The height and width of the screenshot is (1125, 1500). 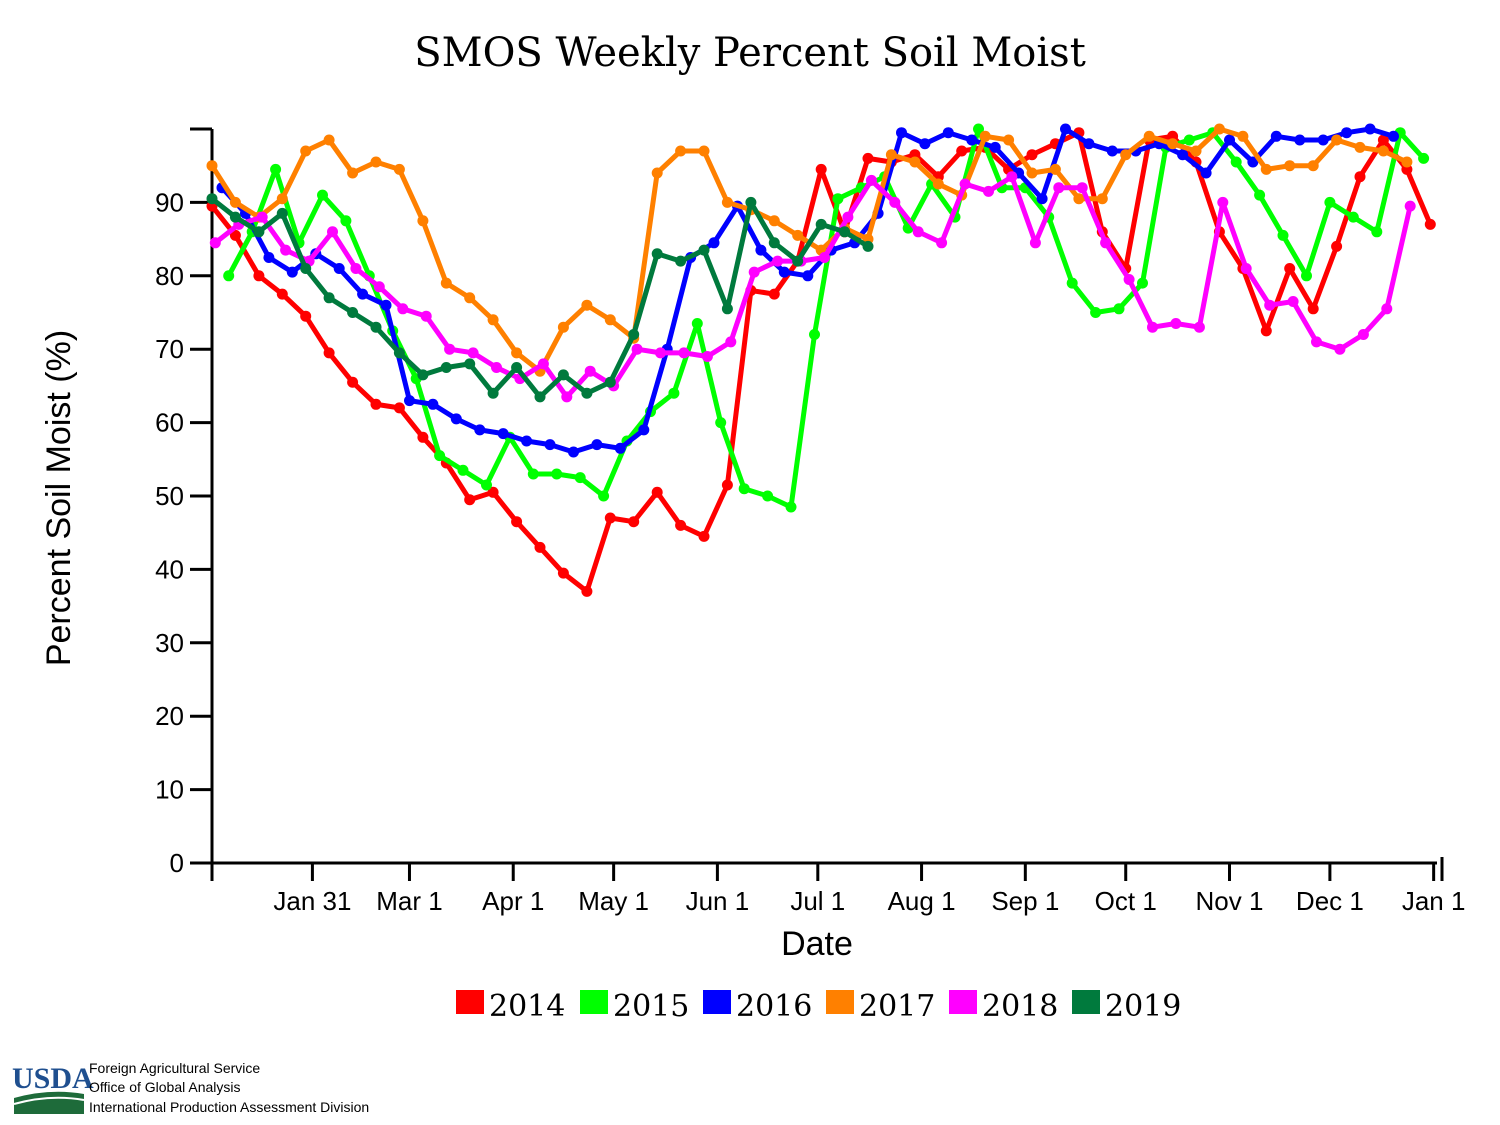 I want to click on chart-title: SMOS Weekly Percent Soil Moist, so click(x=750, y=53).